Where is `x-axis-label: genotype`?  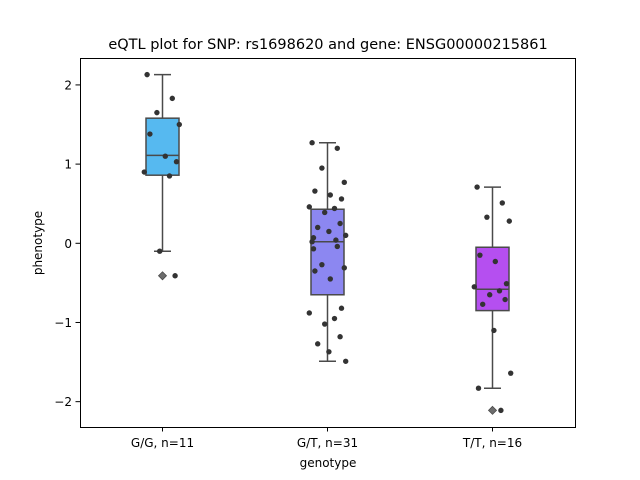 x-axis-label: genotype is located at coordinates (328, 463).